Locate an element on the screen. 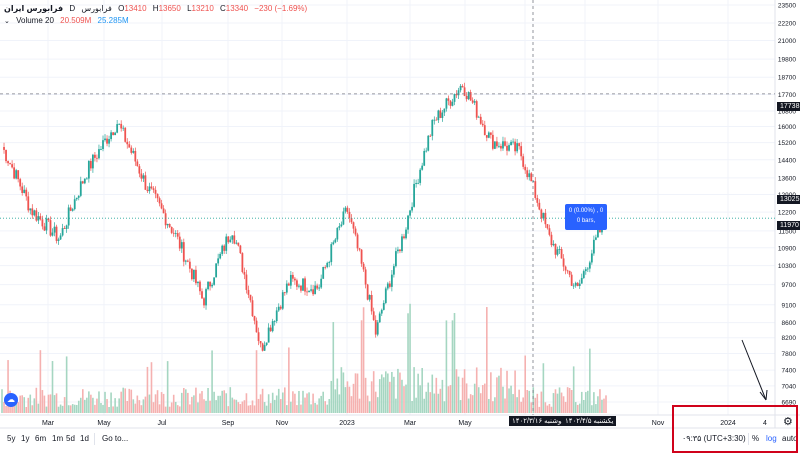  percent-scale-button: % is located at coordinates (756, 438).